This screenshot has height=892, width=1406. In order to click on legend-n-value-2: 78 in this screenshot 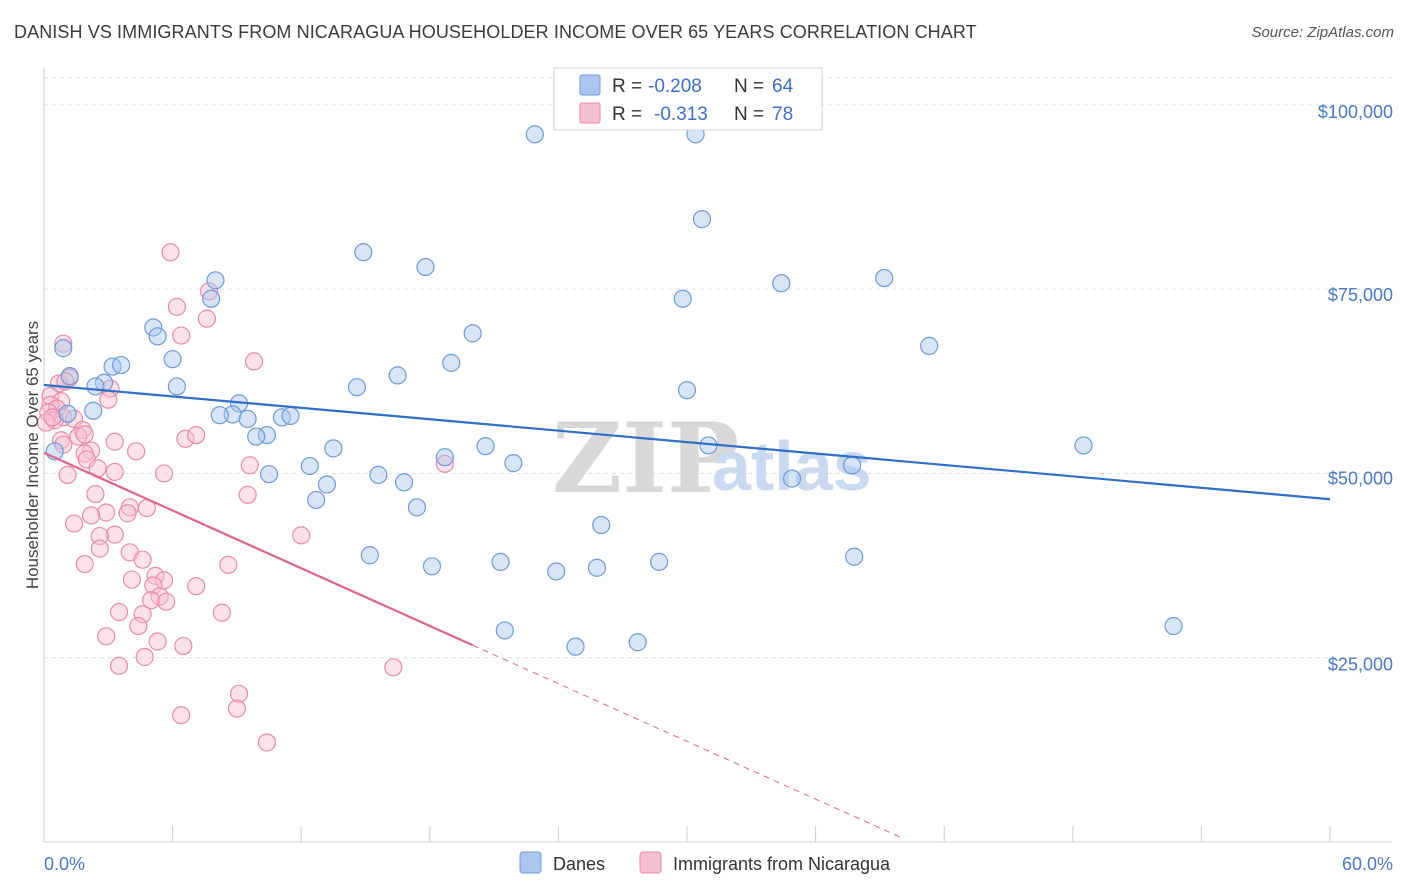, I will do `click(782, 114)`.